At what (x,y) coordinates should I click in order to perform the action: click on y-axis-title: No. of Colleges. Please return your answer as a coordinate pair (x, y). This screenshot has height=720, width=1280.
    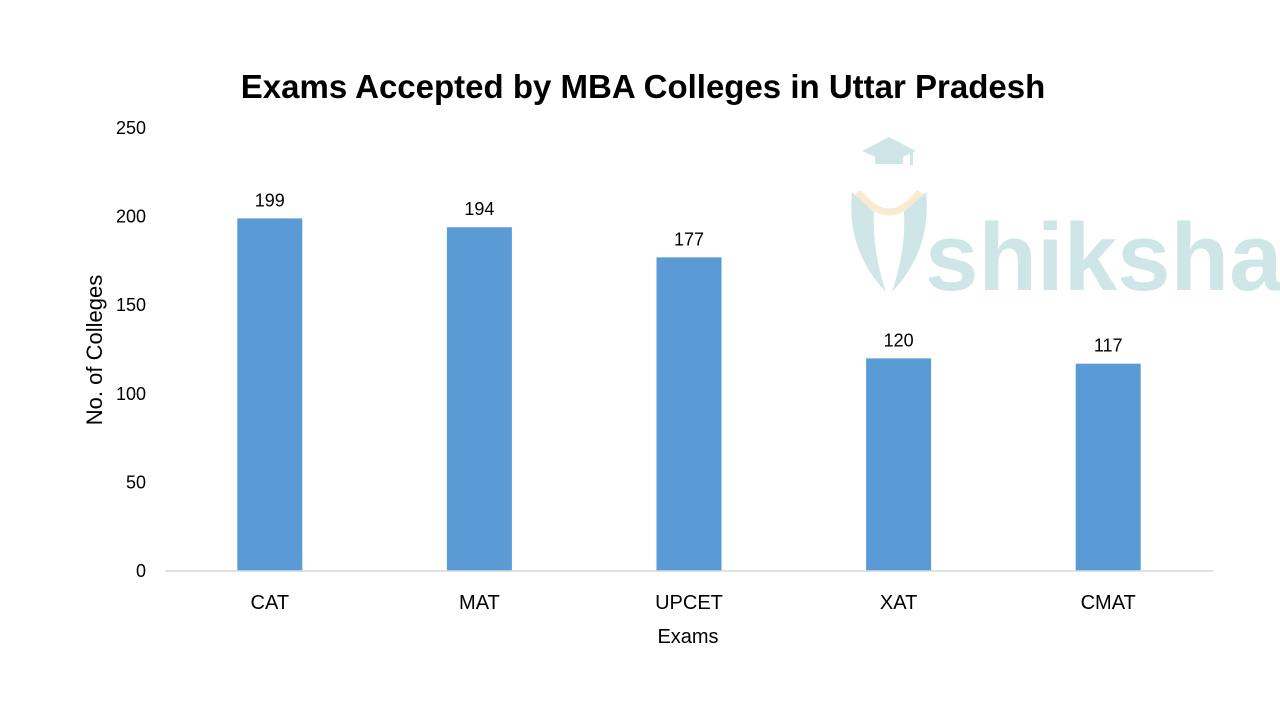
    Looking at the image, I should click on (94, 350).